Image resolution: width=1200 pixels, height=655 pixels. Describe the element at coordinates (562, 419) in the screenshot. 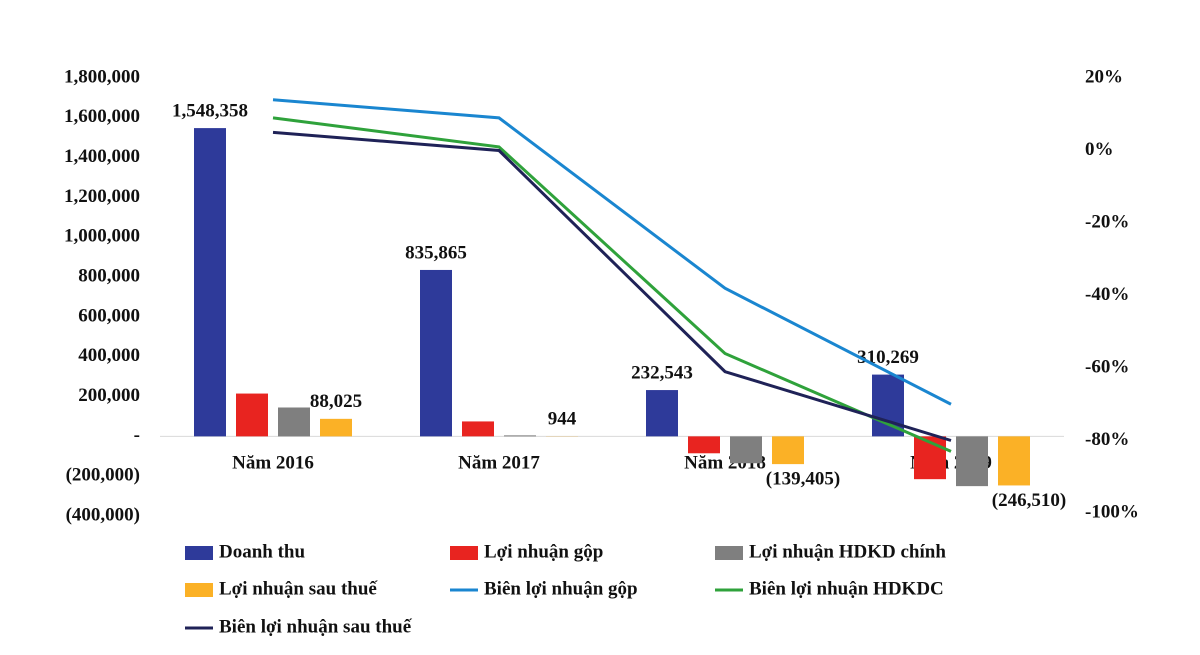

I see `data-label: 944` at that location.